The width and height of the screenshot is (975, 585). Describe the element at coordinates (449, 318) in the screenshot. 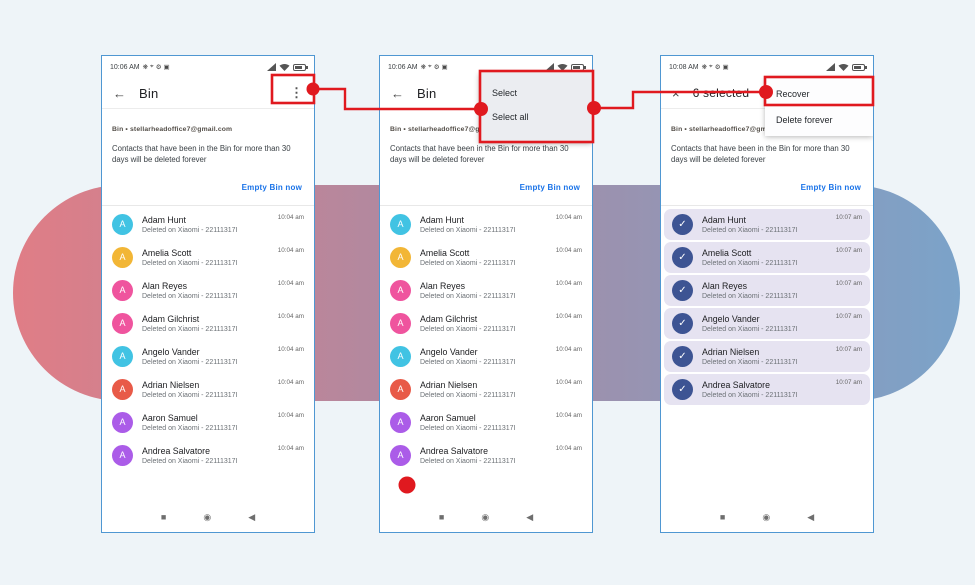

I see `contact-name: Adam Gilchrist` at that location.